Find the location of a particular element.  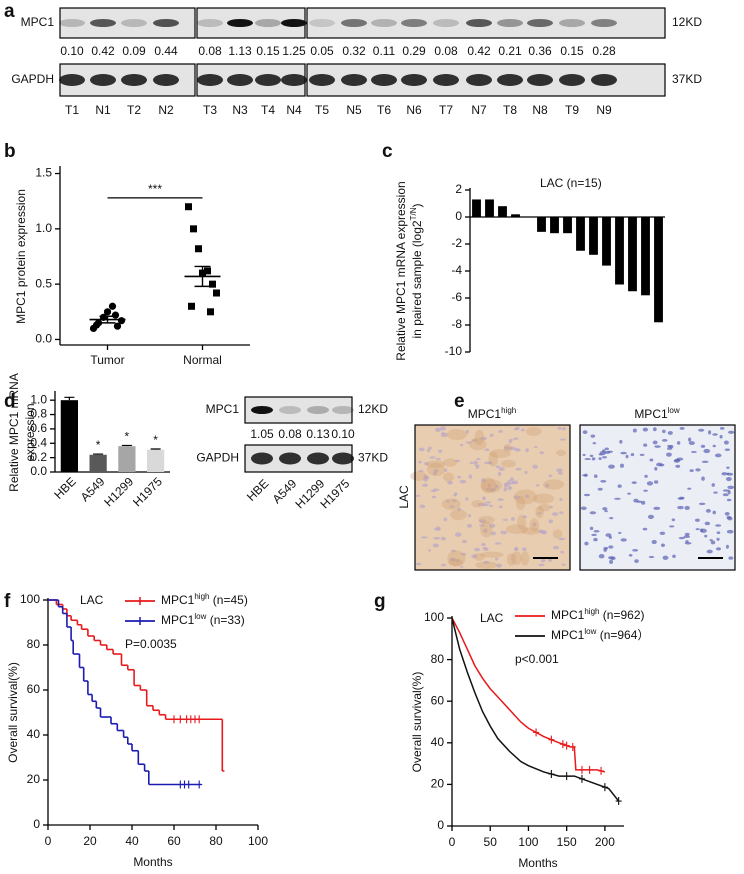

annotation: P=0.0035 is located at coordinates (151, 644).